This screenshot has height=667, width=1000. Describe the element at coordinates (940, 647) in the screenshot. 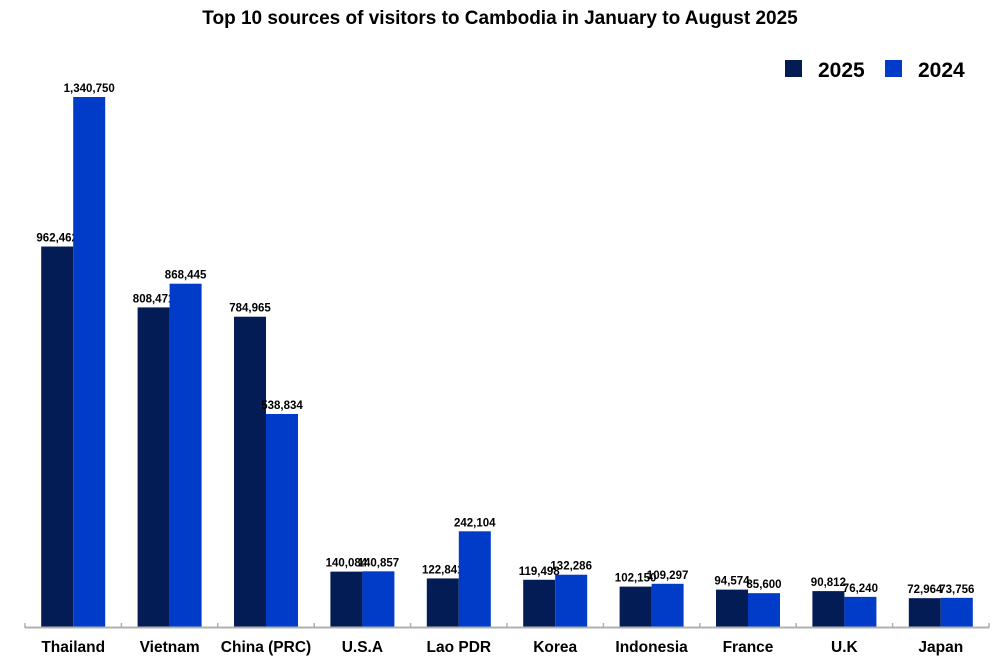

I see `category-label-9: Japan` at that location.